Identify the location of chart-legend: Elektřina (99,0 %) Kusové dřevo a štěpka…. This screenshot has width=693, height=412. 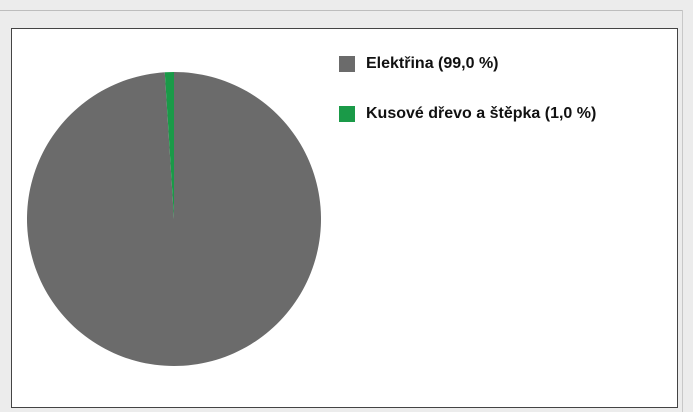
(467, 103).